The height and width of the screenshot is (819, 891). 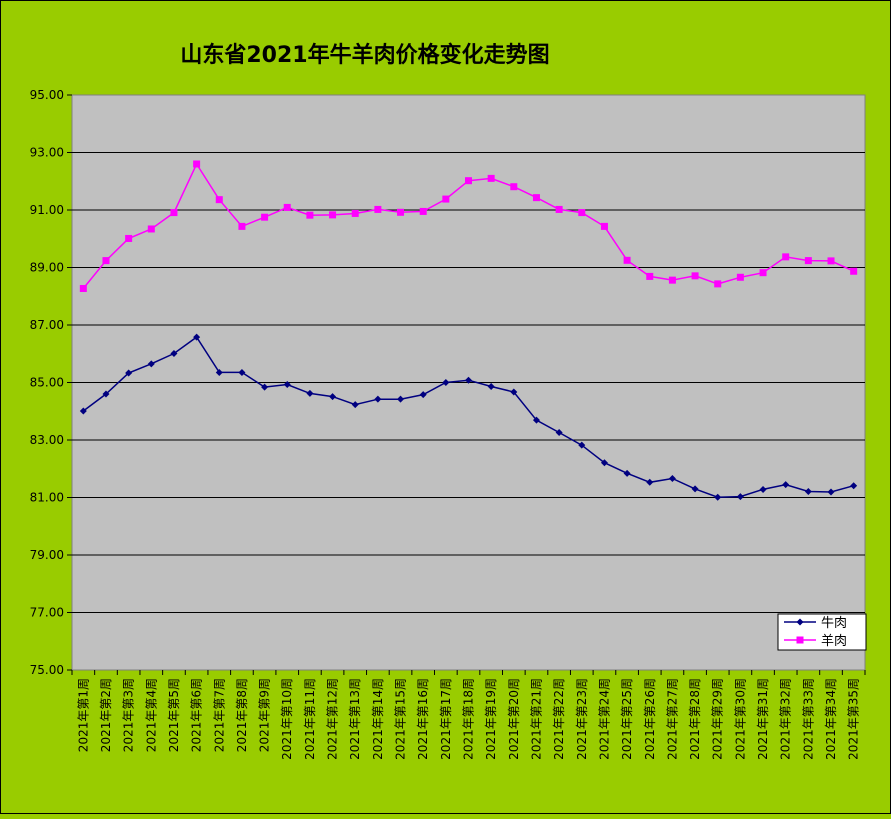 What do you see at coordinates (242, 715) in the screenshot?
I see `x-tick-label: 2021年第8周` at bounding box center [242, 715].